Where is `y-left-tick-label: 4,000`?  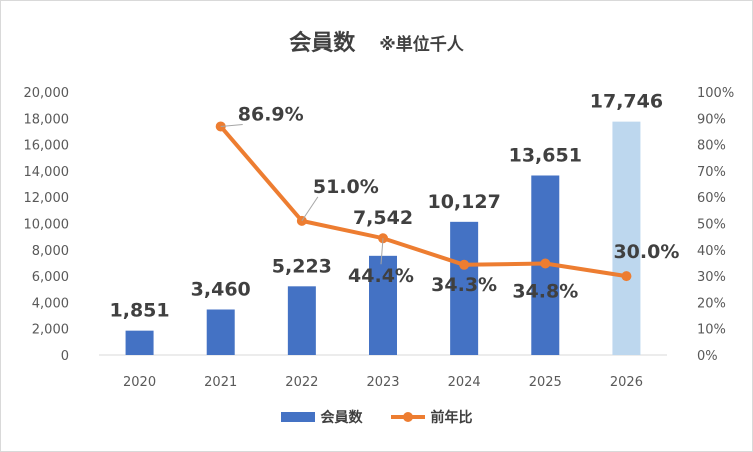 y-left-tick-label: 4,000 is located at coordinates (50, 303).